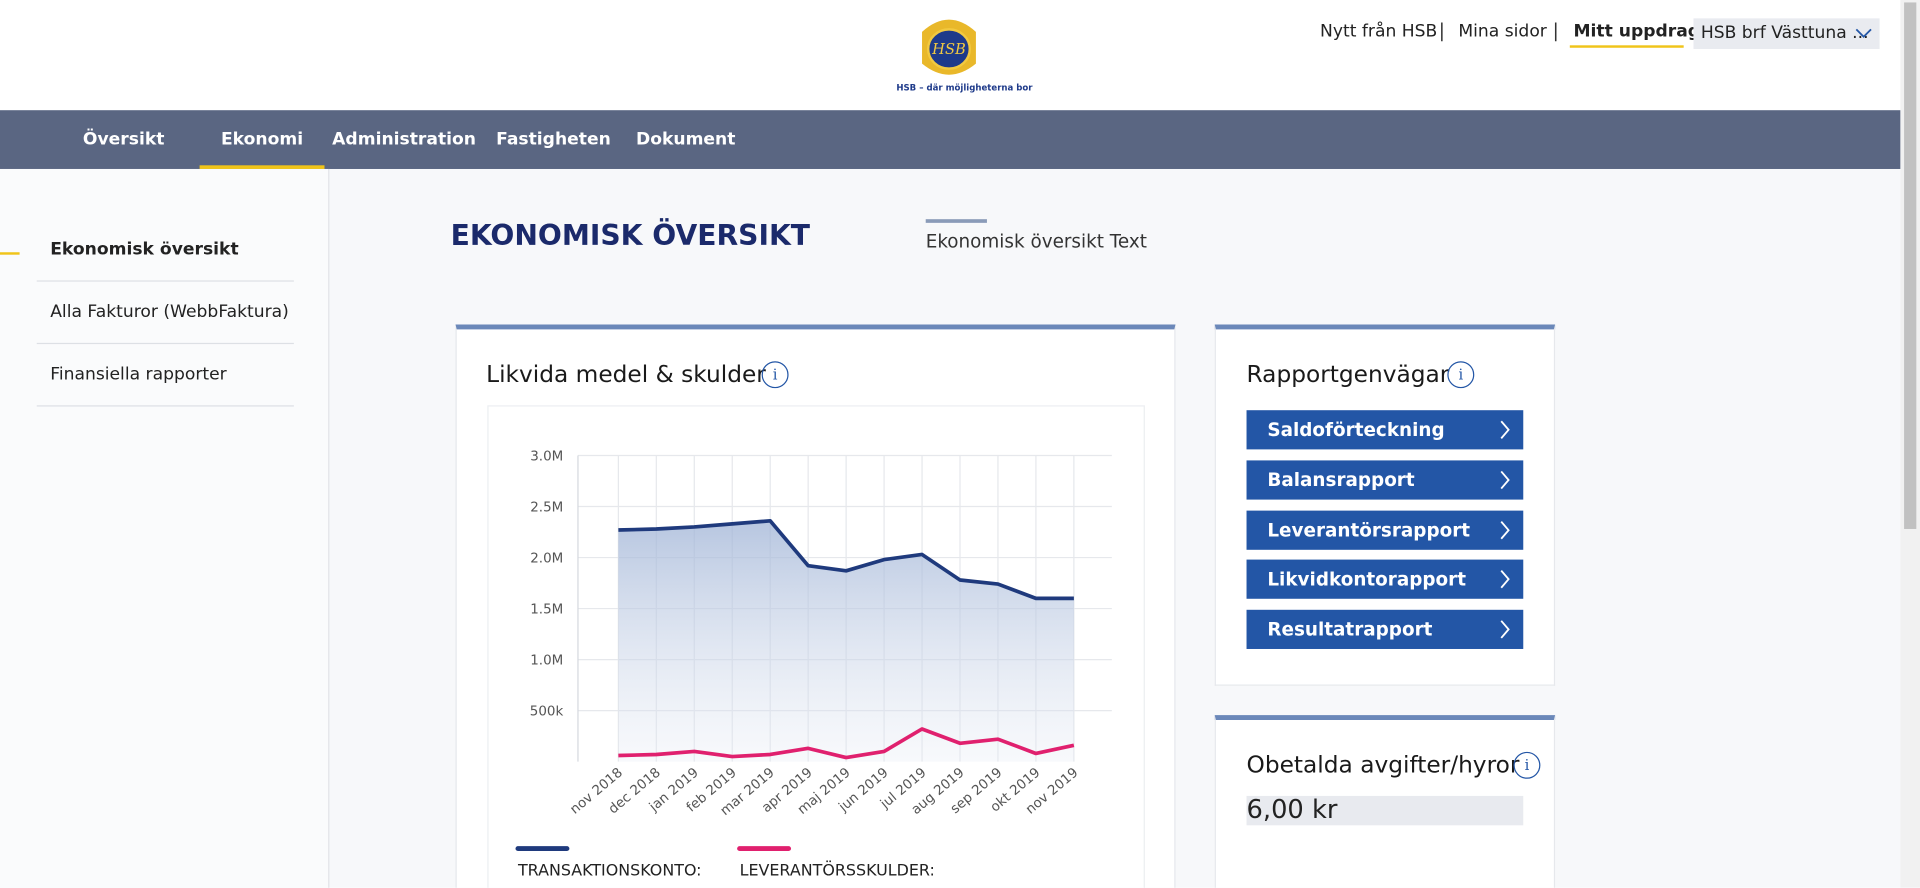 This screenshot has height=888, width=1920. What do you see at coordinates (964, 88) in the screenshot?
I see `logo-text: HSB – där möjligheterna bor` at bounding box center [964, 88].